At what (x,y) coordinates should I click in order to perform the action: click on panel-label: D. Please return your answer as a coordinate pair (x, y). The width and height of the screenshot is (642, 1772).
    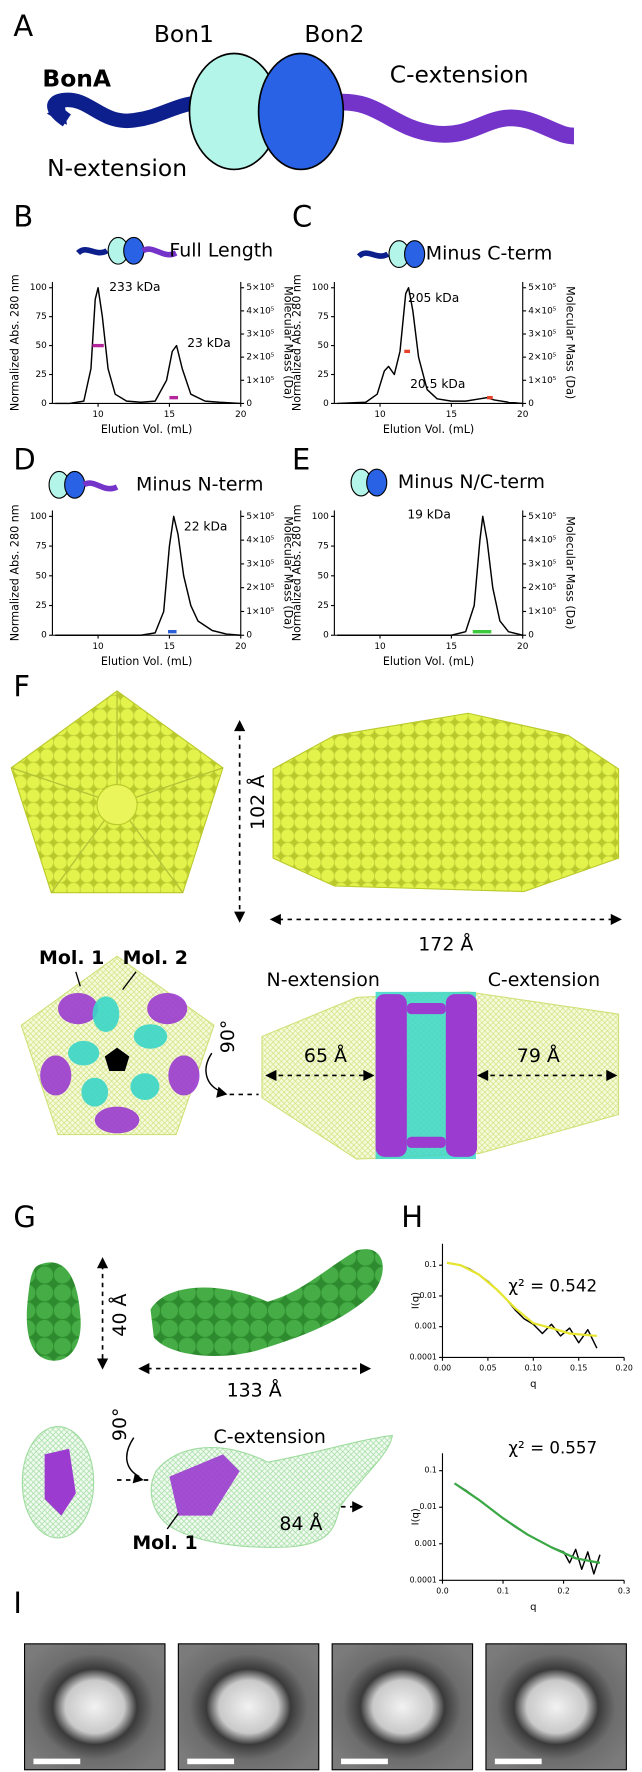
    Looking at the image, I should click on (24, 459).